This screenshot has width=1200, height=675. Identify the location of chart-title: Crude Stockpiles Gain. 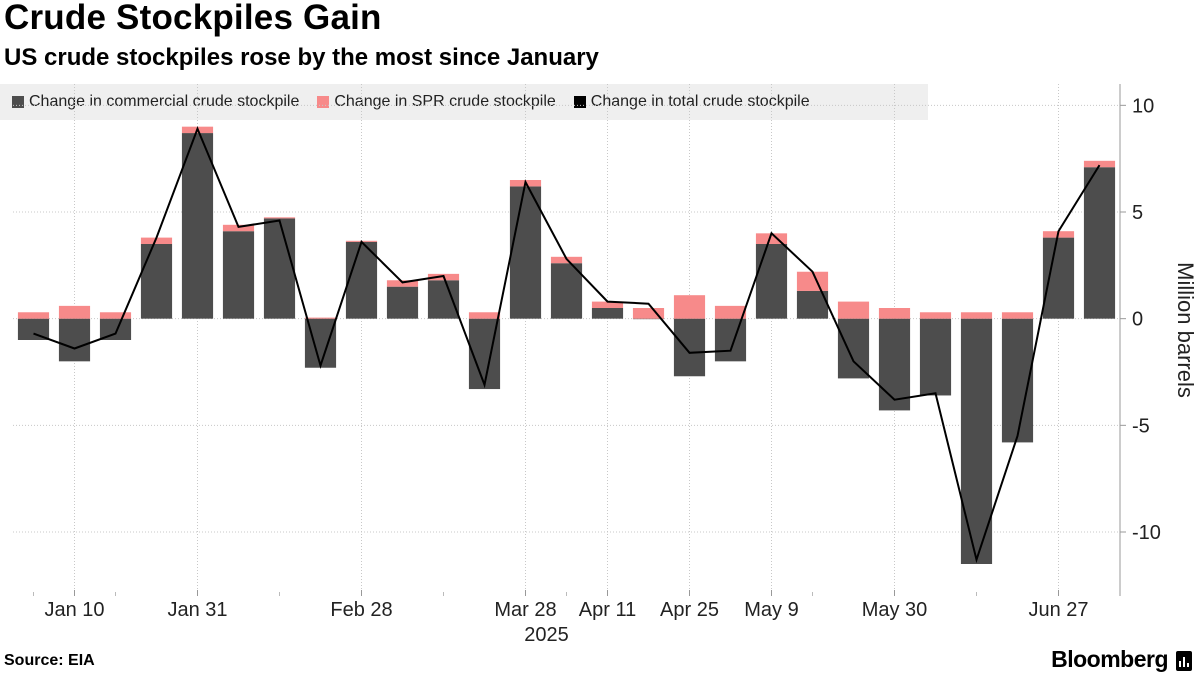
(193, 18).